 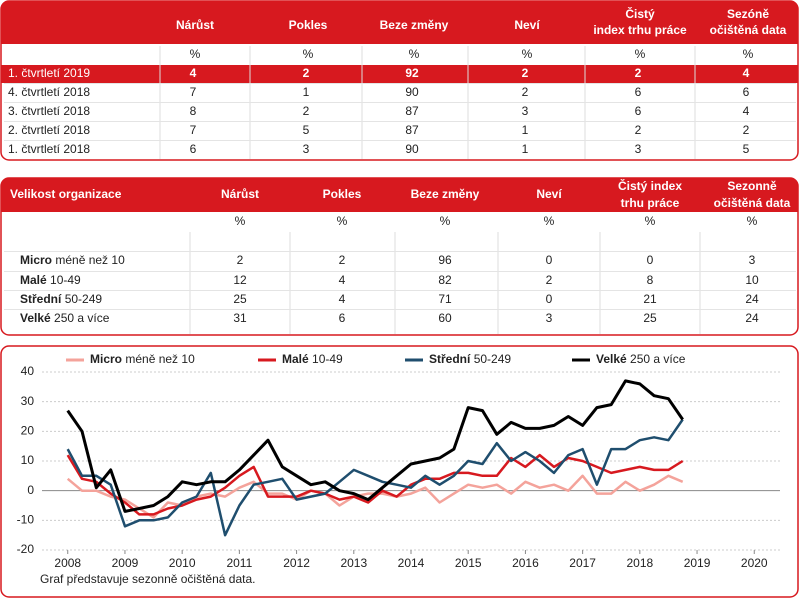 What do you see at coordinates (125, 563) in the screenshot?
I see `x-tick-label: 2009` at bounding box center [125, 563].